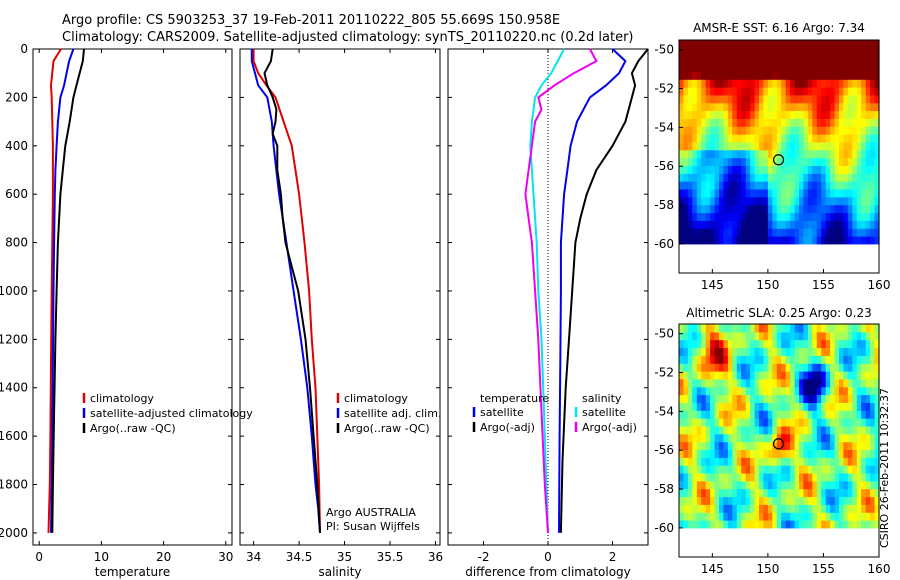 This screenshot has width=900, height=580. What do you see at coordinates (171, 413) in the screenshot?
I see `temperature-legend-label: satellite-adjusted climatology` at bounding box center [171, 413].